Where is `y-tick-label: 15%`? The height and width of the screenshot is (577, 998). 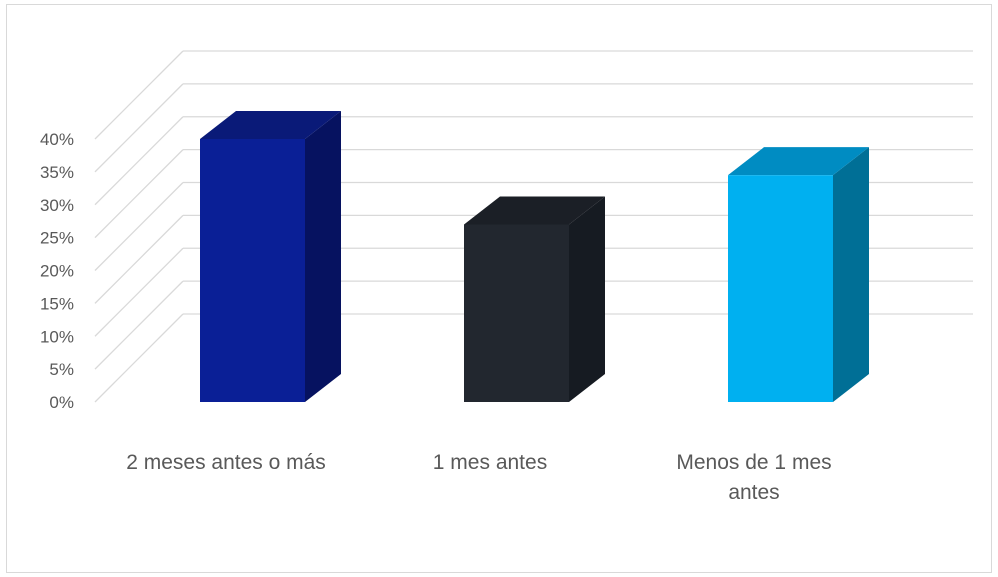
y-tick-label: 15% is located at coordinates (57, 303).